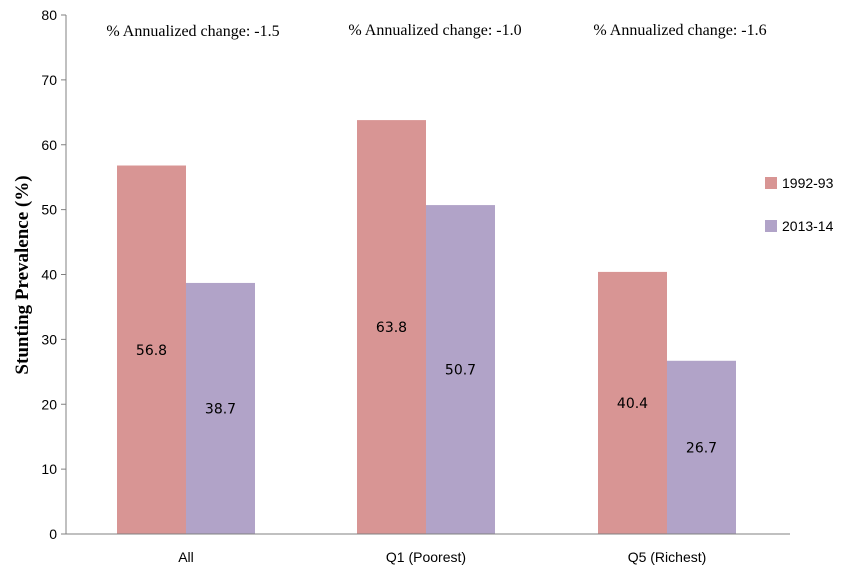 This screenshot has height=566, width=841. I want to click on y-tick-label: 80, so click(49, 15).